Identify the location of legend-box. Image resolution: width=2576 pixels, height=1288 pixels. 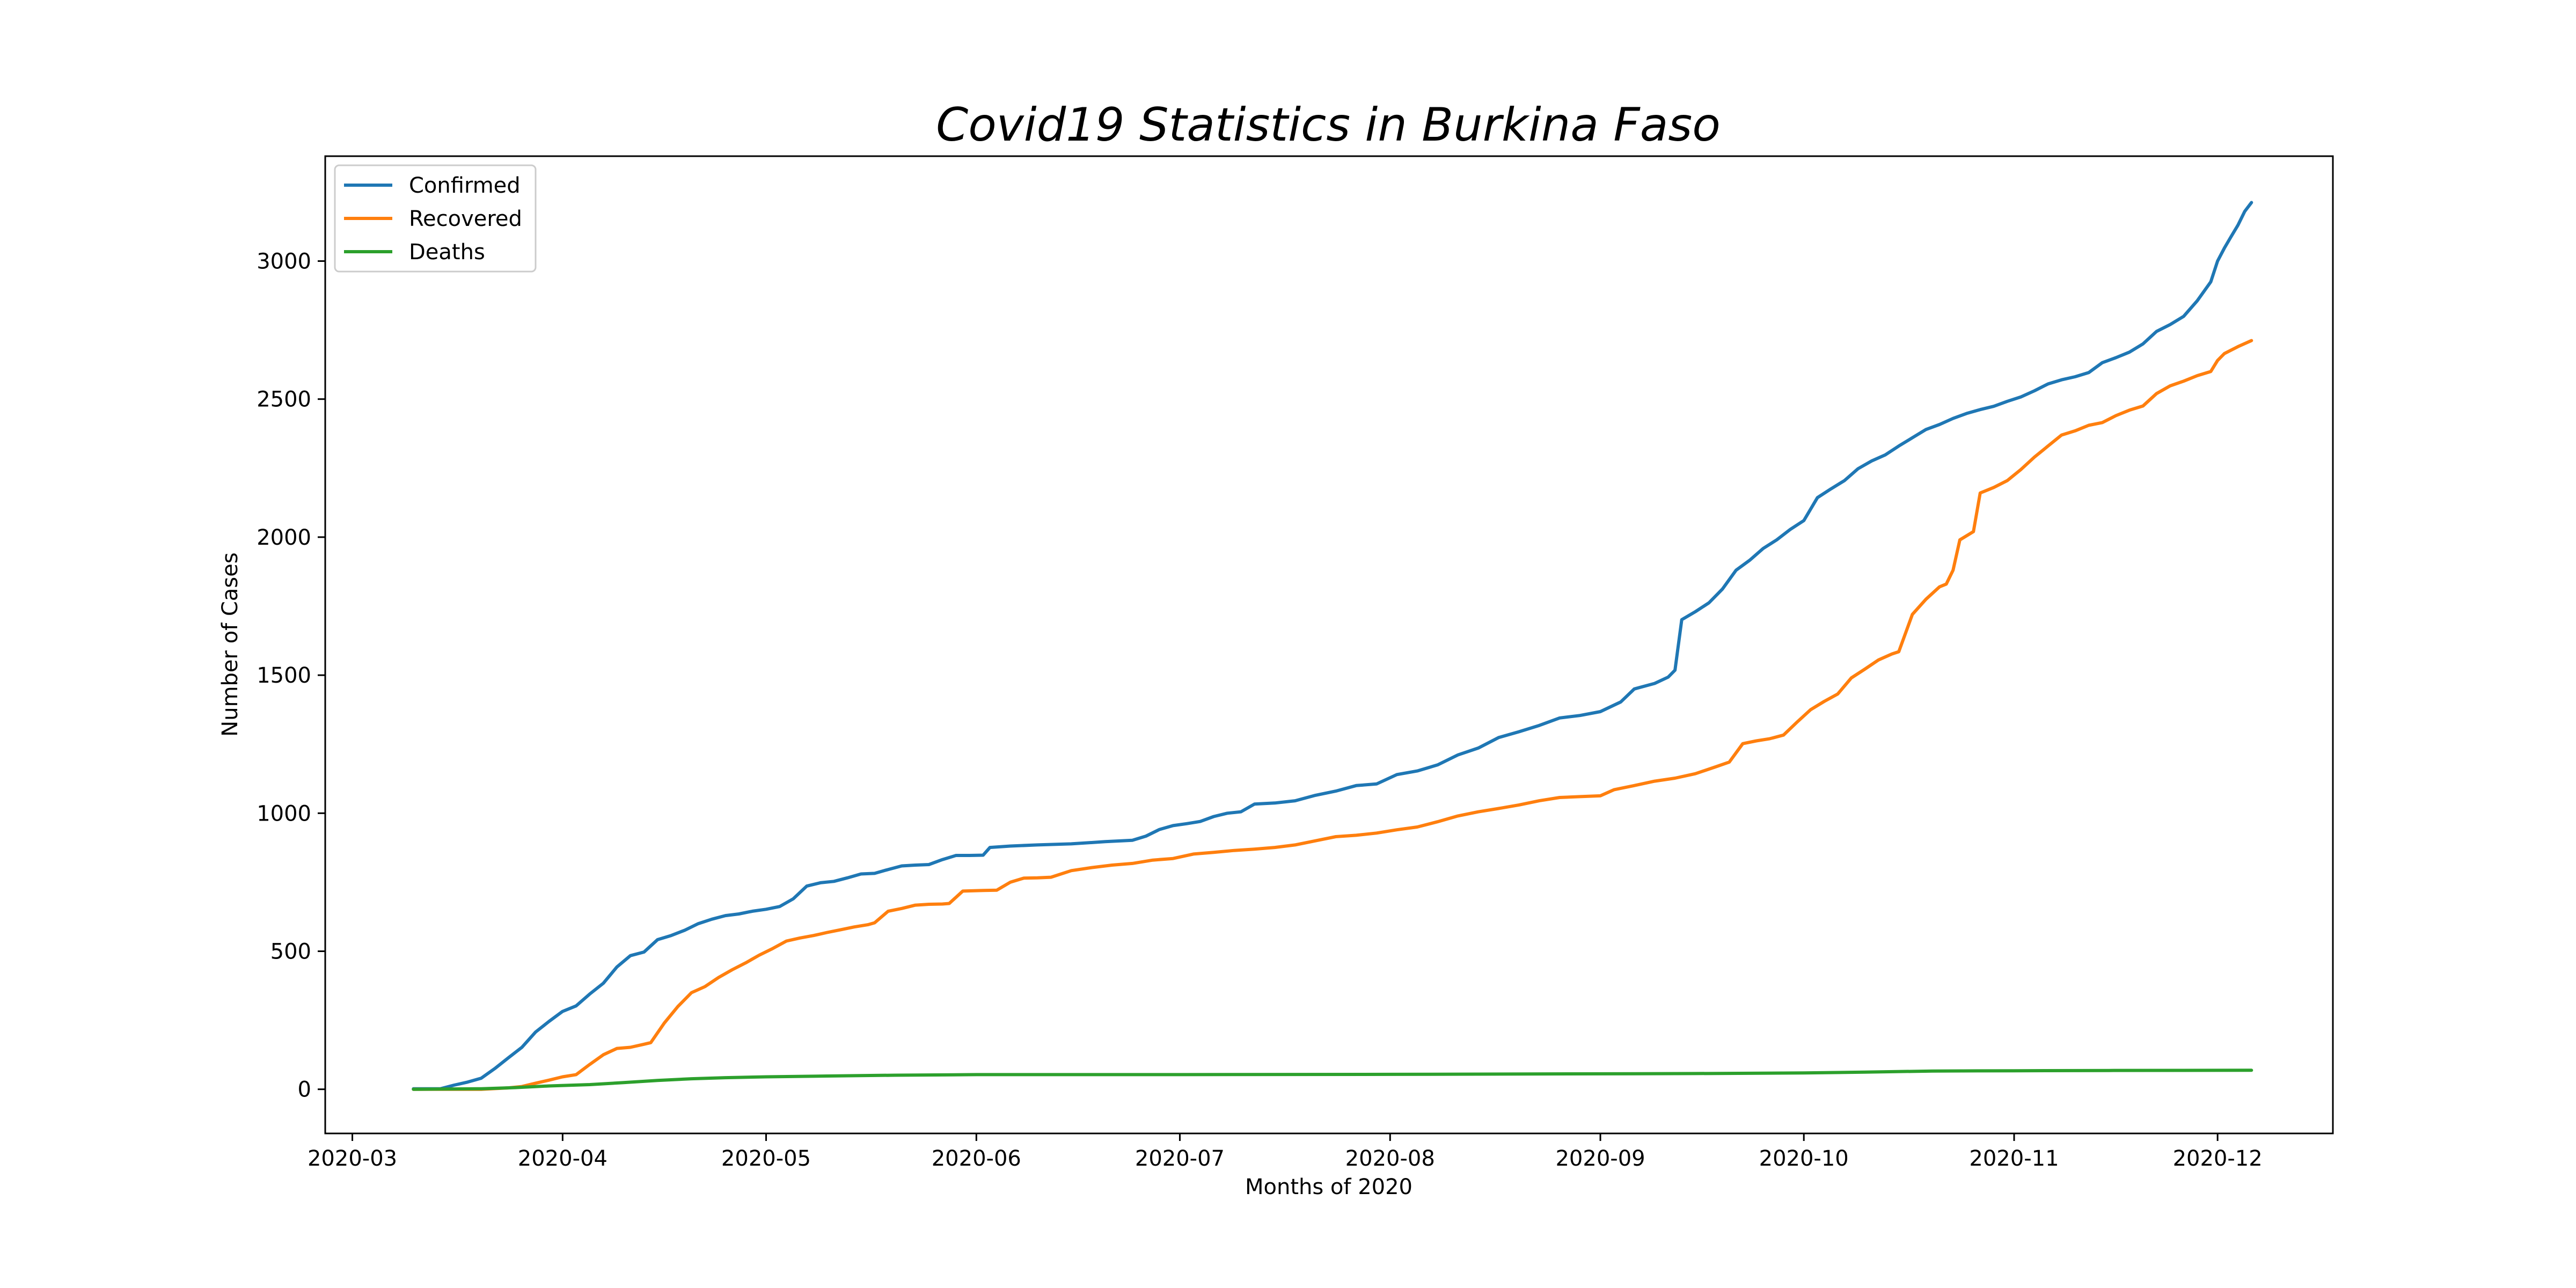
(435, 218).